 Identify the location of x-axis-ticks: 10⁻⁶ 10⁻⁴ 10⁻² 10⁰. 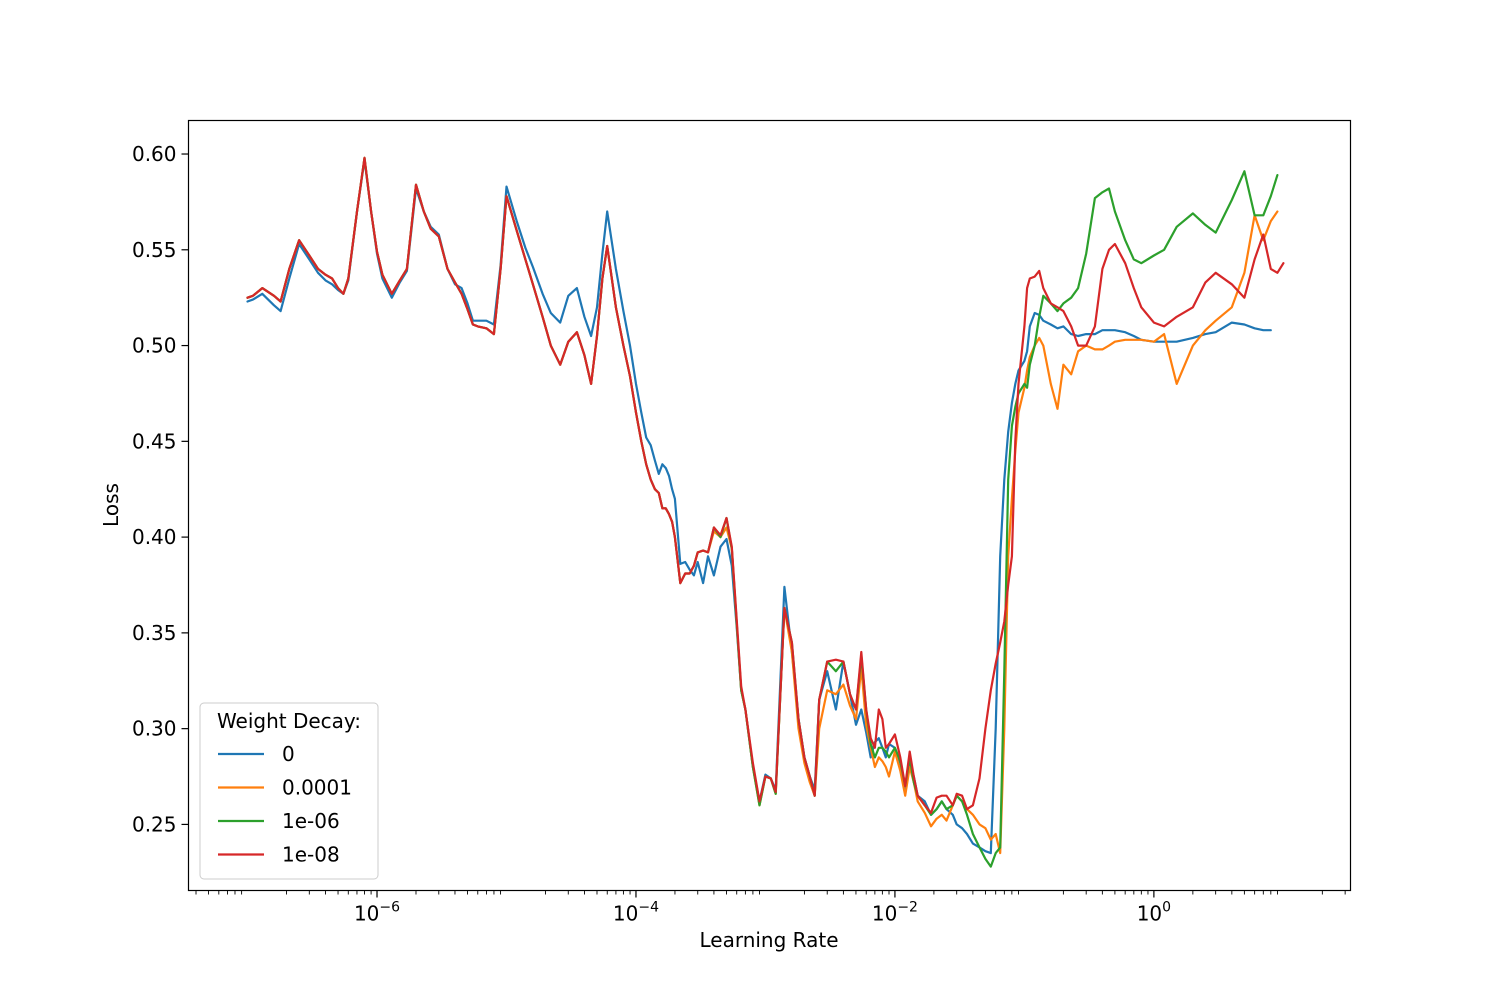
(770, 908).